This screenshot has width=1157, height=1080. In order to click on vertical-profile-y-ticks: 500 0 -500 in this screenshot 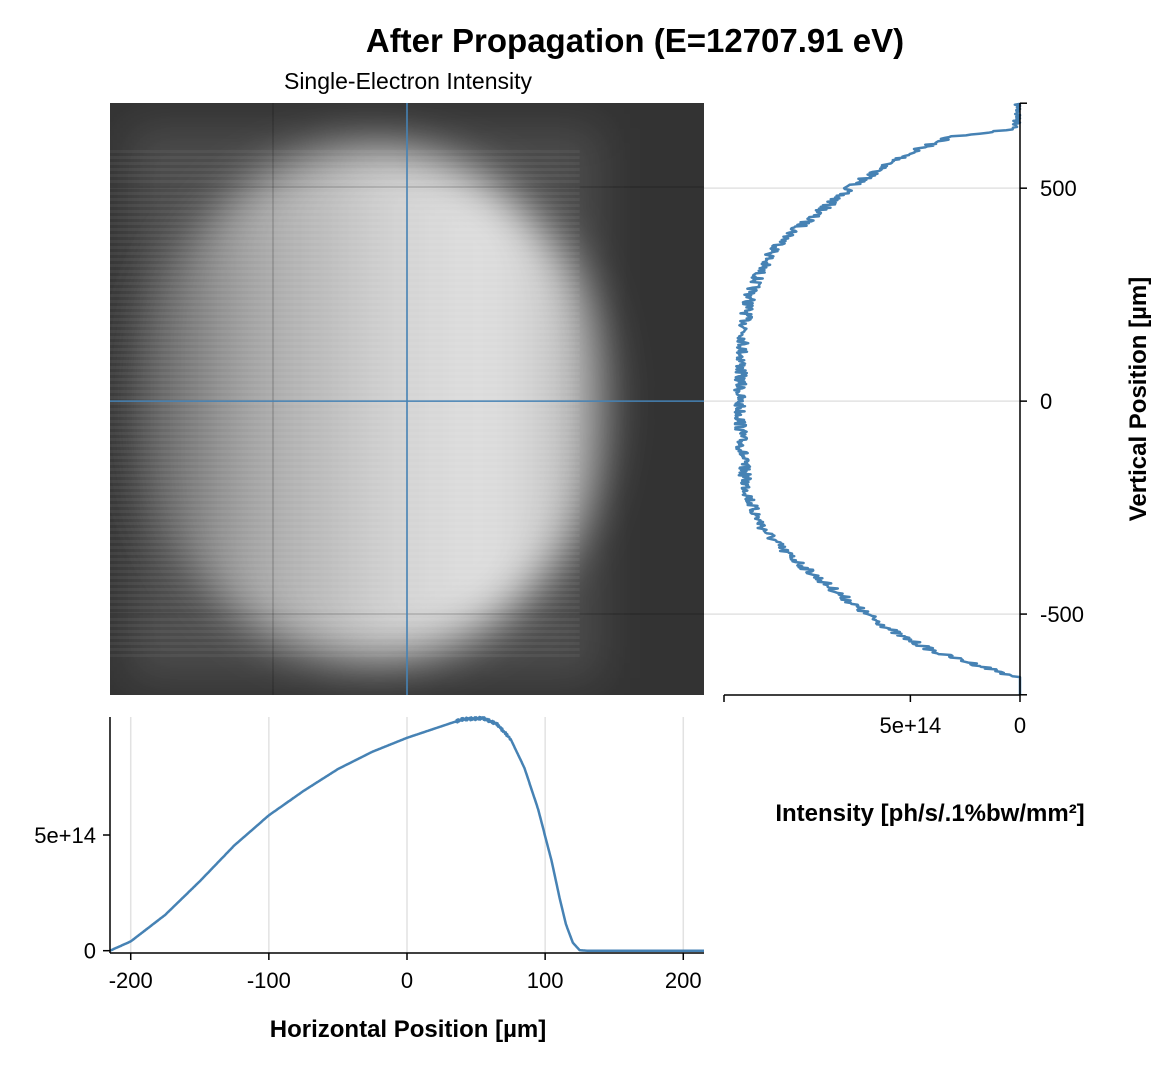, I will do `click(1052, 399)`.